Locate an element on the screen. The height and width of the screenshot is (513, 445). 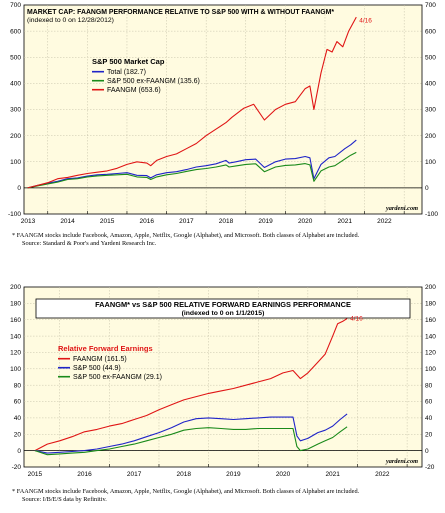
chart2-legend-title: Relative Forward Earnings is located at coordinates (105, 348).